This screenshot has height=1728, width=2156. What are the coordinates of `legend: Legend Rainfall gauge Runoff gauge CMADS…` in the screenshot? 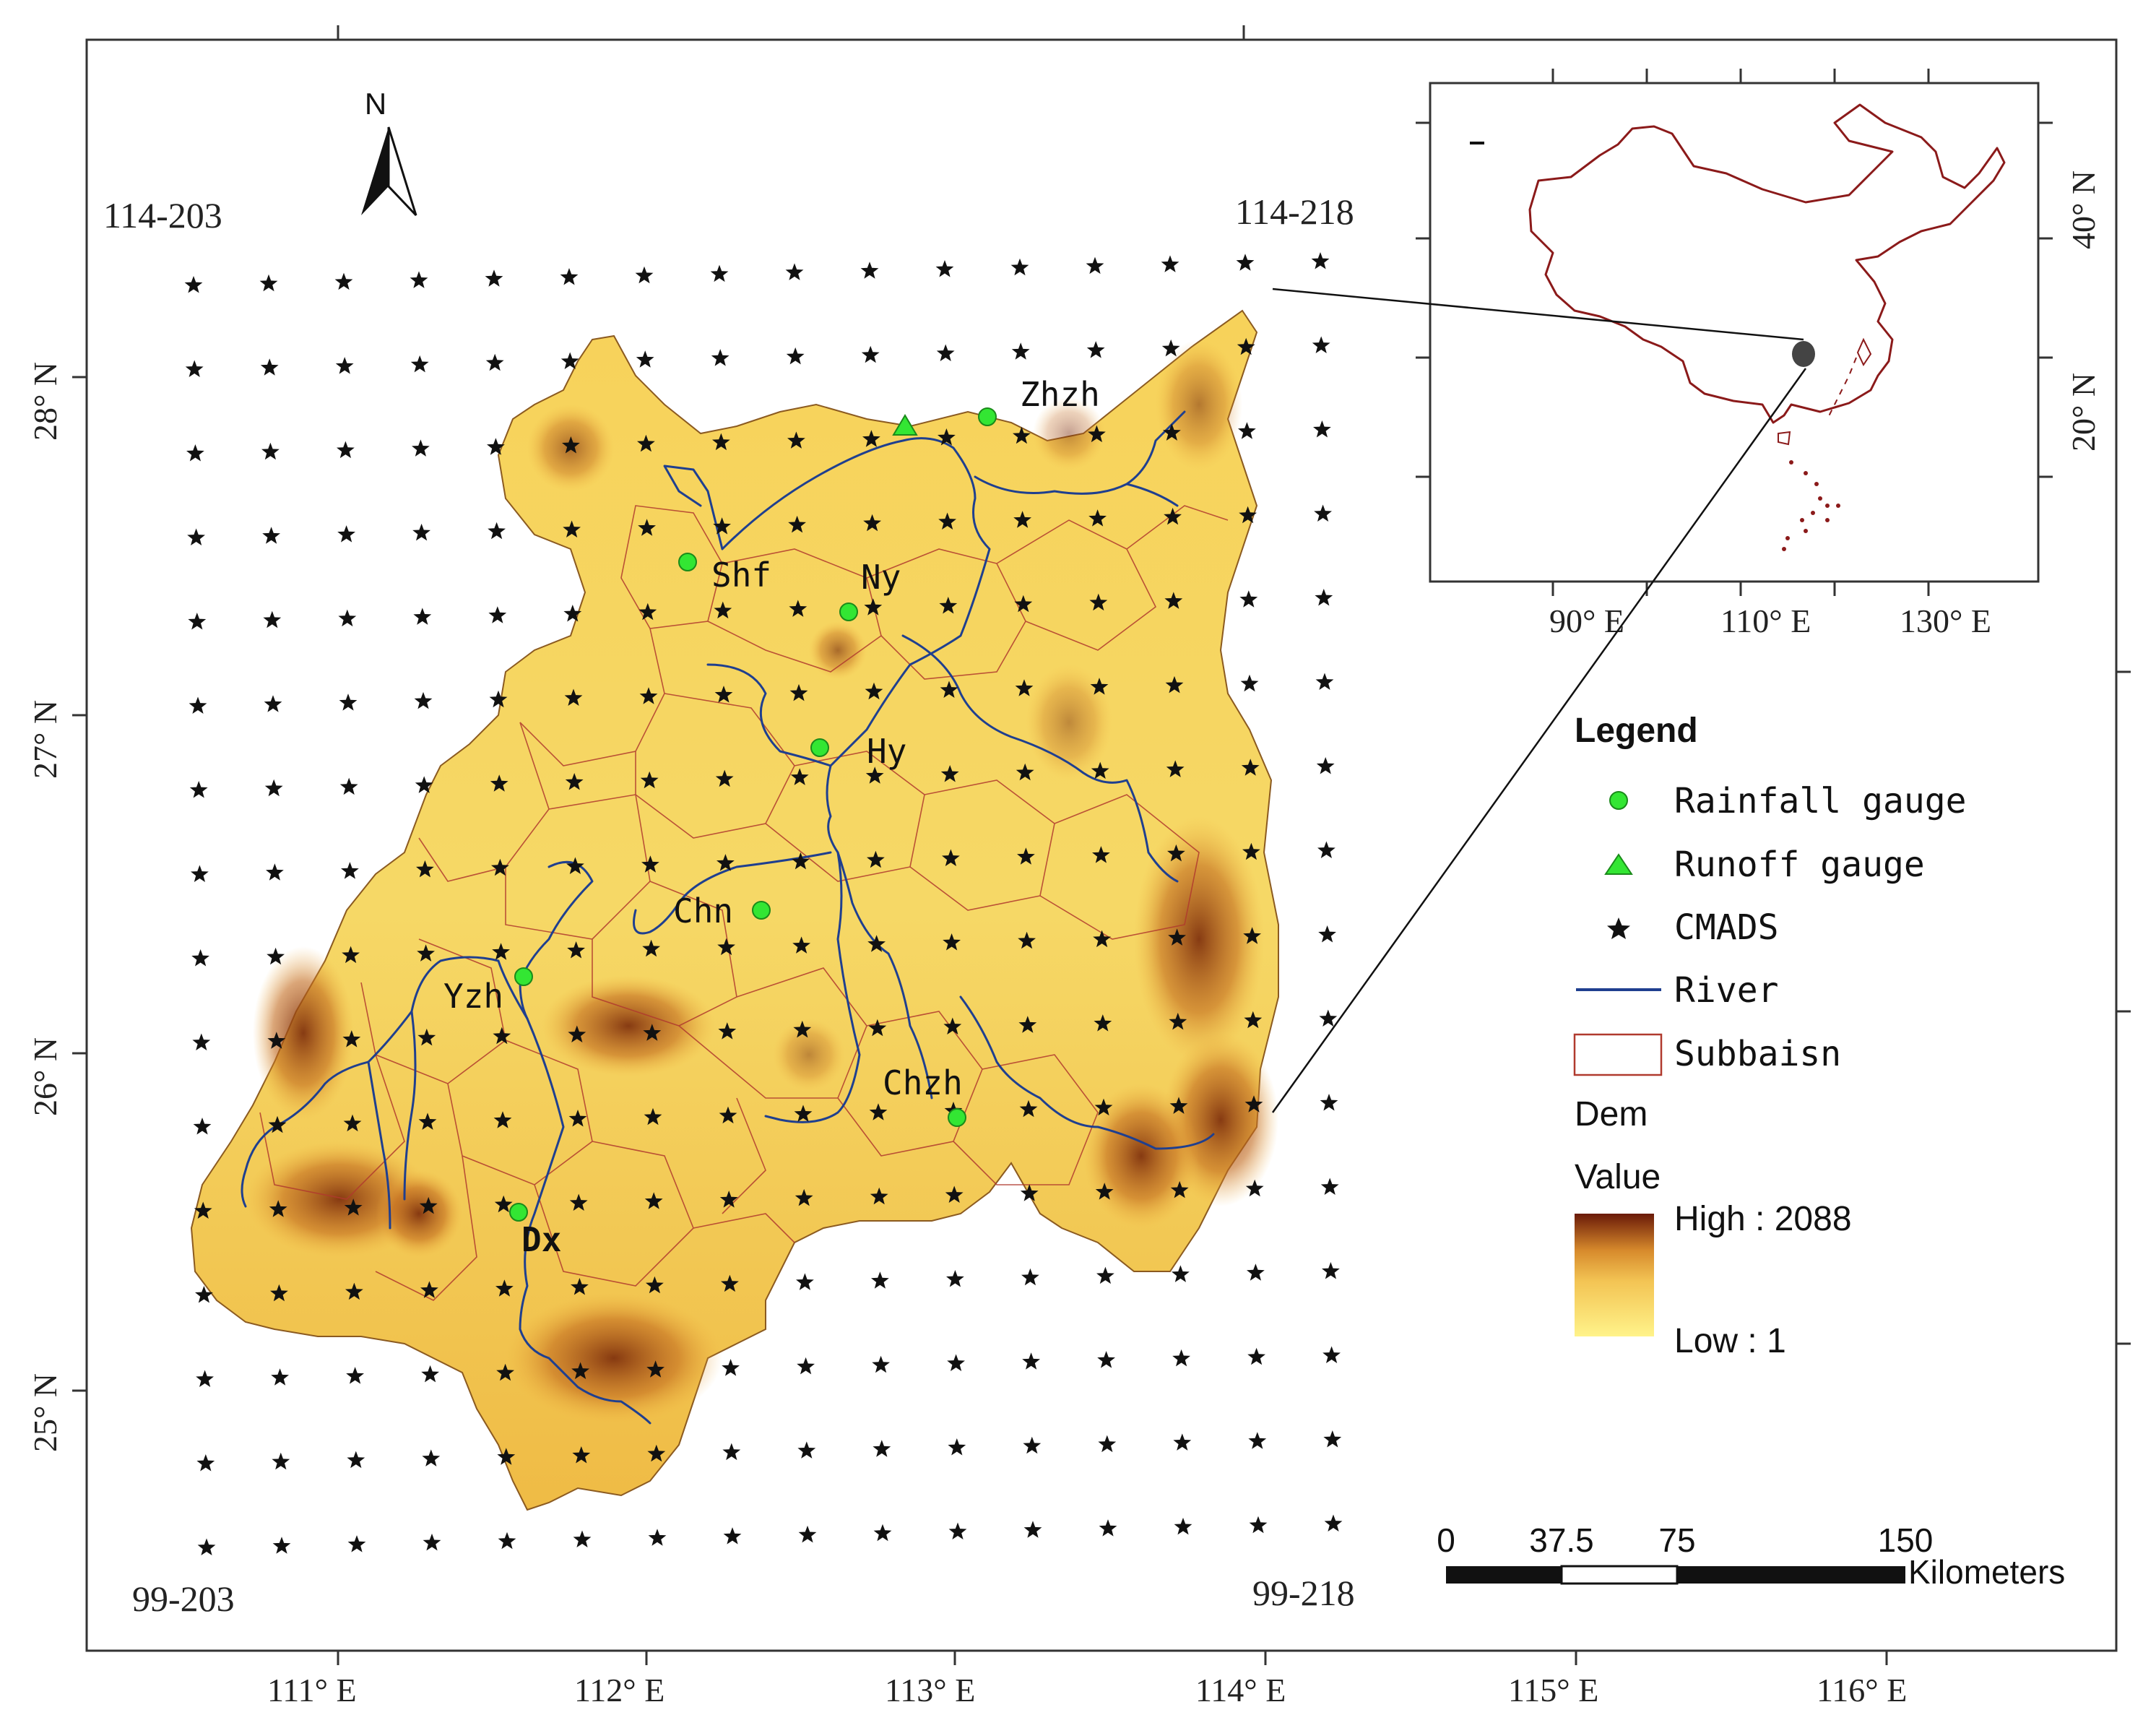 It's located at (1770, 1036).